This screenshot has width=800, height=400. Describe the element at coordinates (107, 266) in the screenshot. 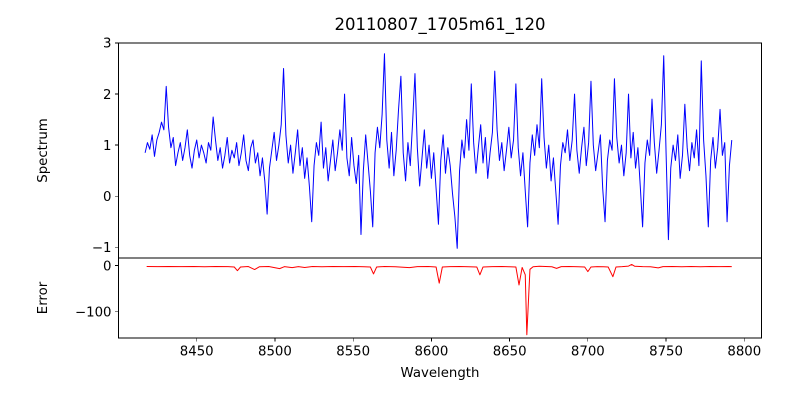

I see `error-y-tick-label: 0` at that location.